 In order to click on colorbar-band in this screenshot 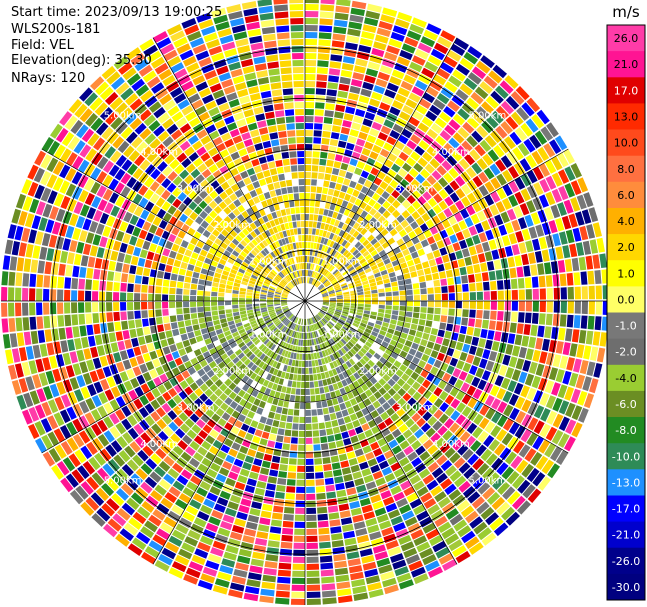, I will do `click(626, 430)`.